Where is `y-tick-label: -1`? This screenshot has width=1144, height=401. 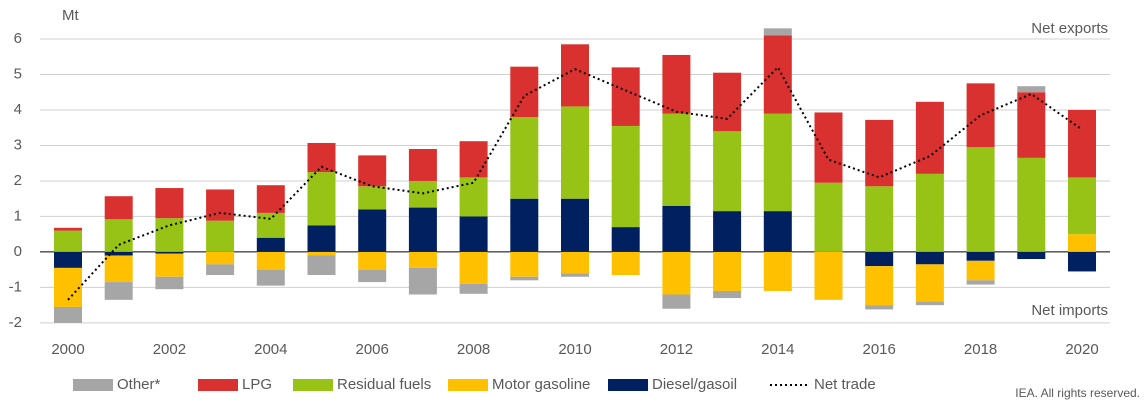 y-tick-label: -1 is located at coordinates (15, 286).